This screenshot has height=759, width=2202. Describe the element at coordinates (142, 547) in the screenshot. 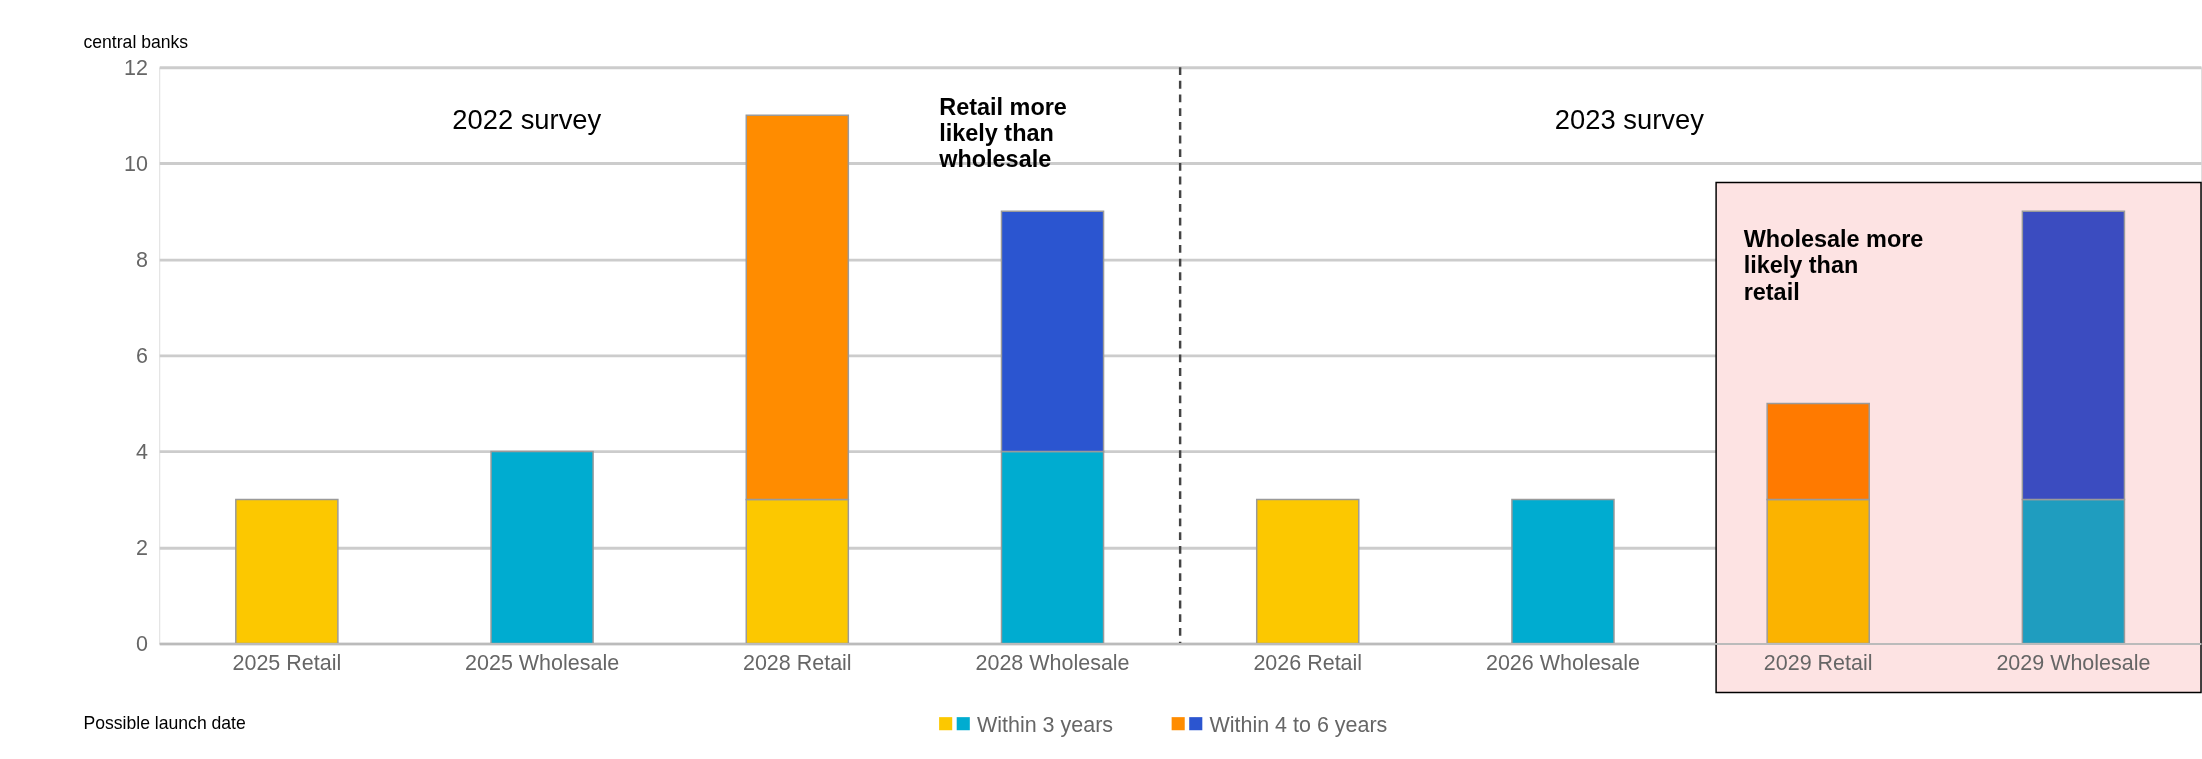

I see `y-tick-label: 2` at that location.